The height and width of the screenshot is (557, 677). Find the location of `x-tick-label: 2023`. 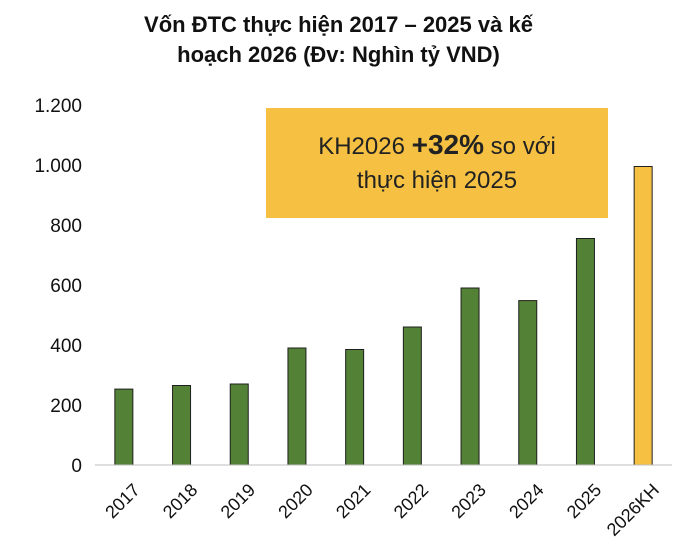

x-tick-label: 2023 is located at coordinates (468, 501).